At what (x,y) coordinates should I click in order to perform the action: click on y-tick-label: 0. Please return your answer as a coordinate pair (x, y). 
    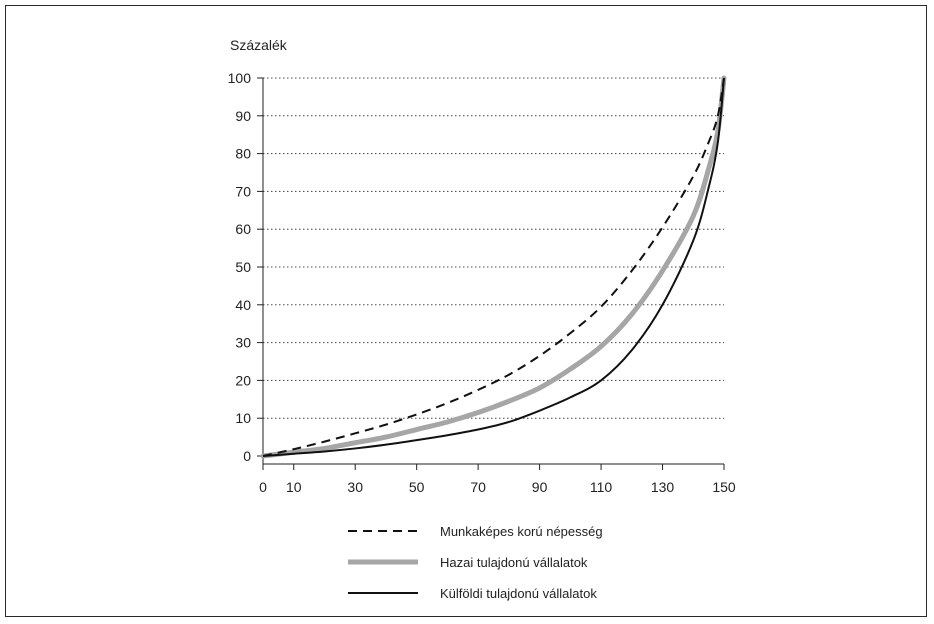
    Looking at the image, I should click on (247, 456).